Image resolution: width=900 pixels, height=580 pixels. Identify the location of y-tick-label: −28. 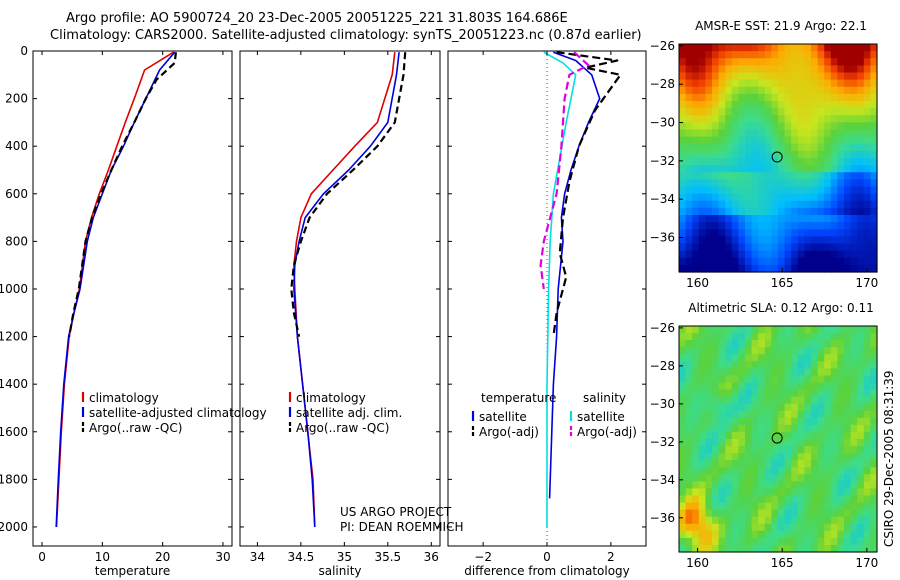
(662, 366).